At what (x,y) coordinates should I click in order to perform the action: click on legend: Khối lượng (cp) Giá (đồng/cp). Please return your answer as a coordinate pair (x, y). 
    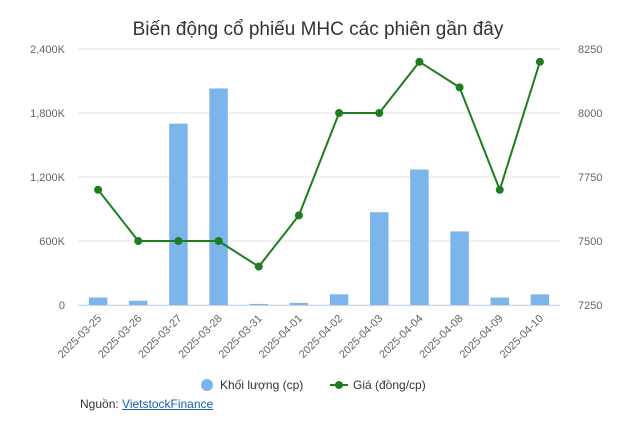
    Looking at the image, I should click on (313, 385).